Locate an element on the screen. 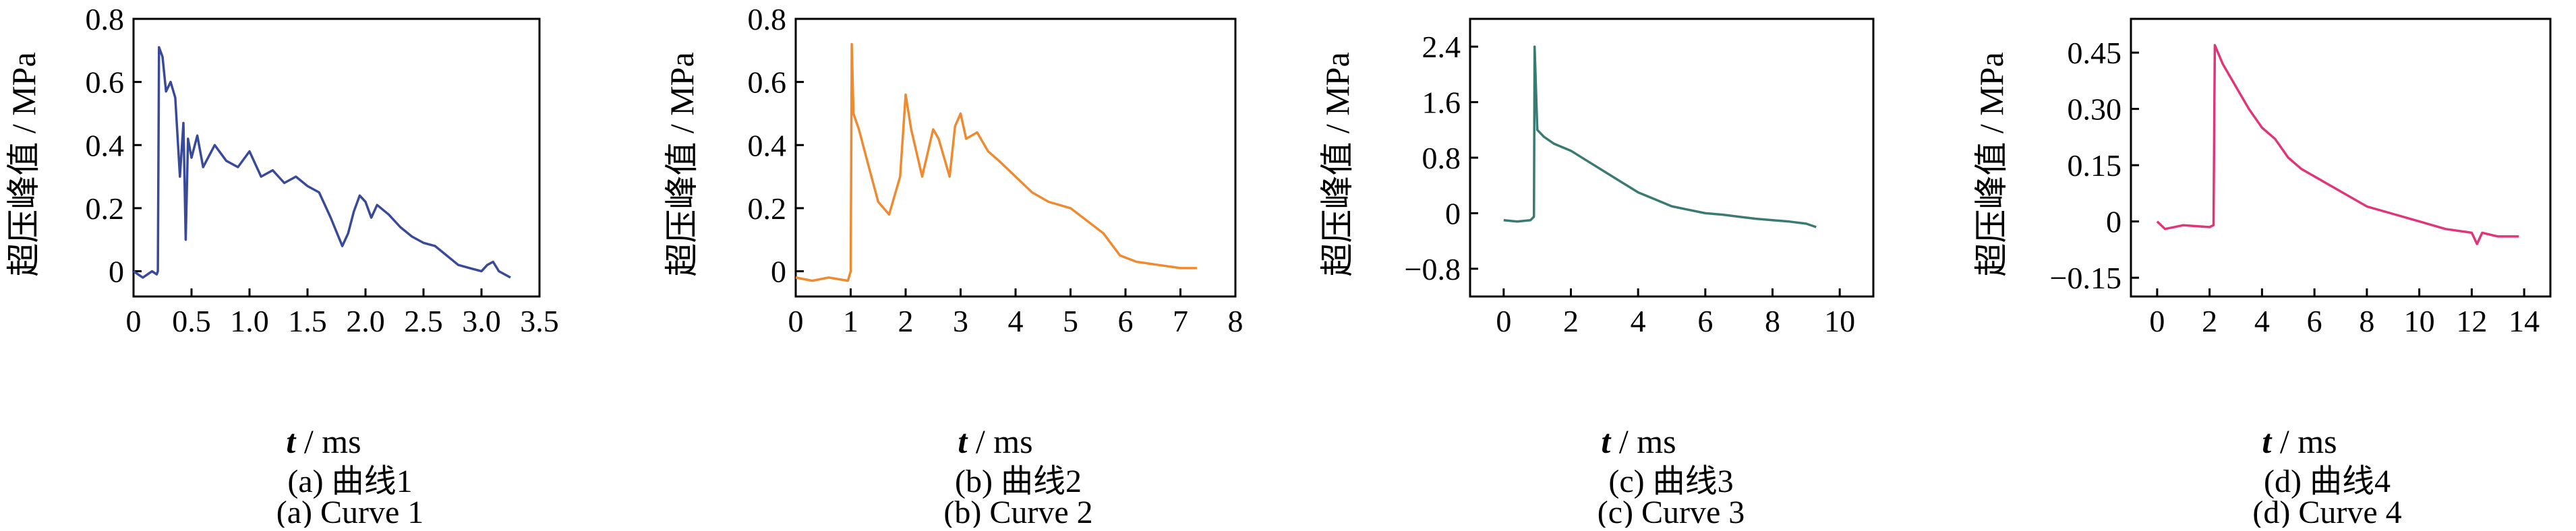  chart-2-axes-frame is located at coordinates (1015, 158).